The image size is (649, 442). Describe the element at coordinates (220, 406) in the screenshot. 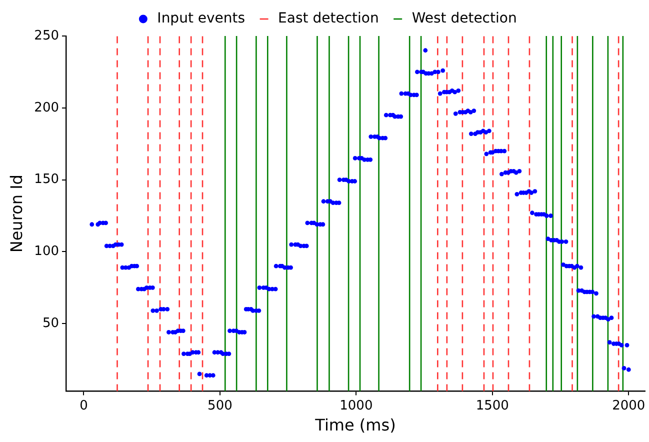

I see `x-tick-label: 500` at that location.